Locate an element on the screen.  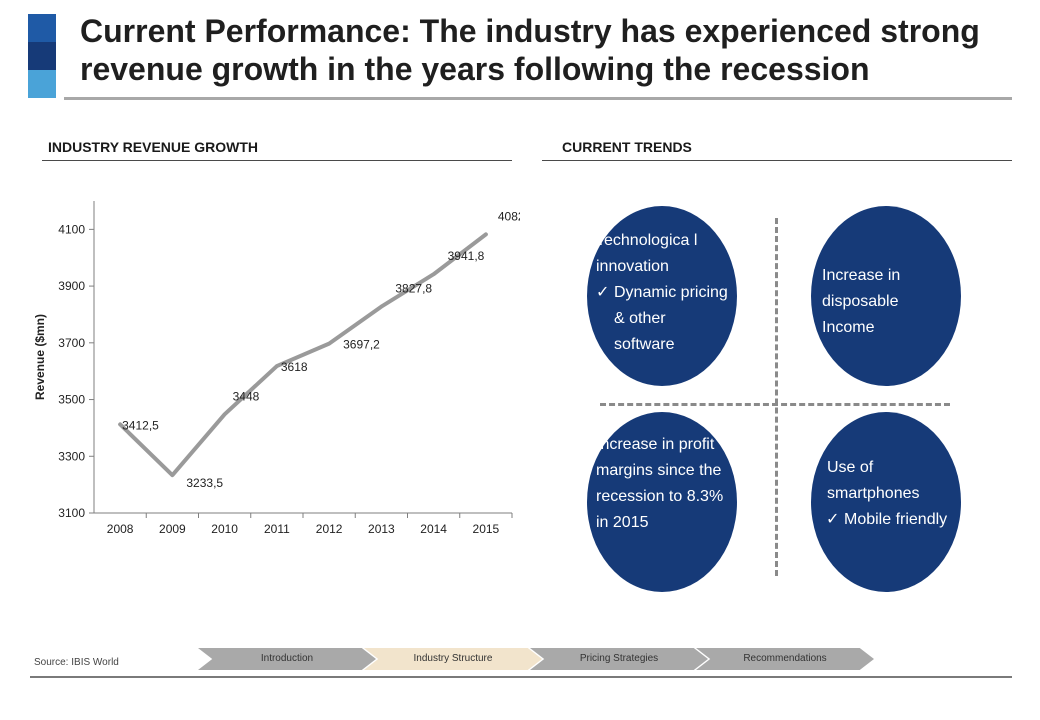
current-trends-rule is located at coordinates (777, 160).